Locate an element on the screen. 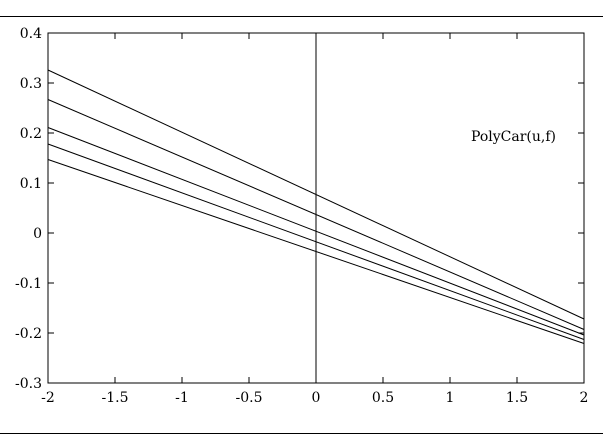 This screenshot has height=436, width=603. y-tick-label: 0.3 is located at coordinates (31, 84).